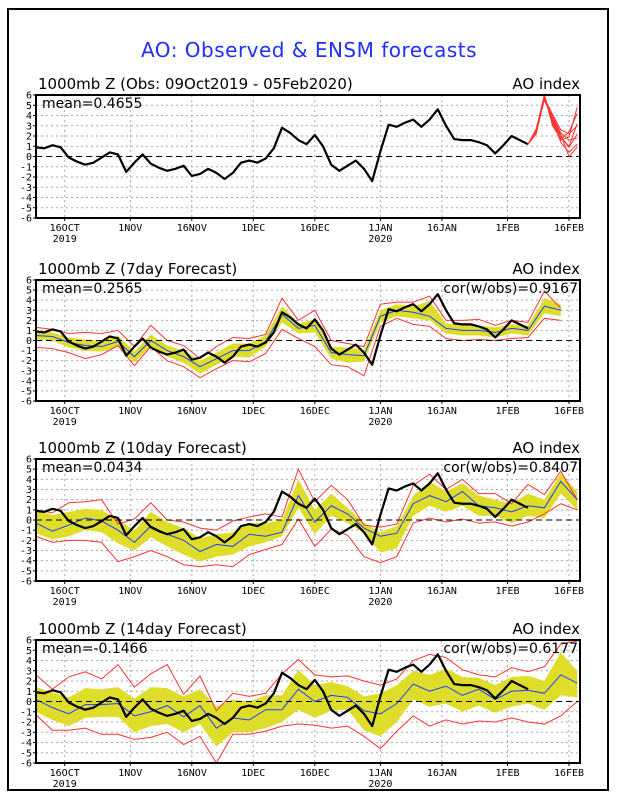 The width and height of the screenshot is (618, 800). Describe the element at coordinates (510, 289) in the screenshot. I see `correlation-annotation: cor(w/obs)=0.9167` at that location.